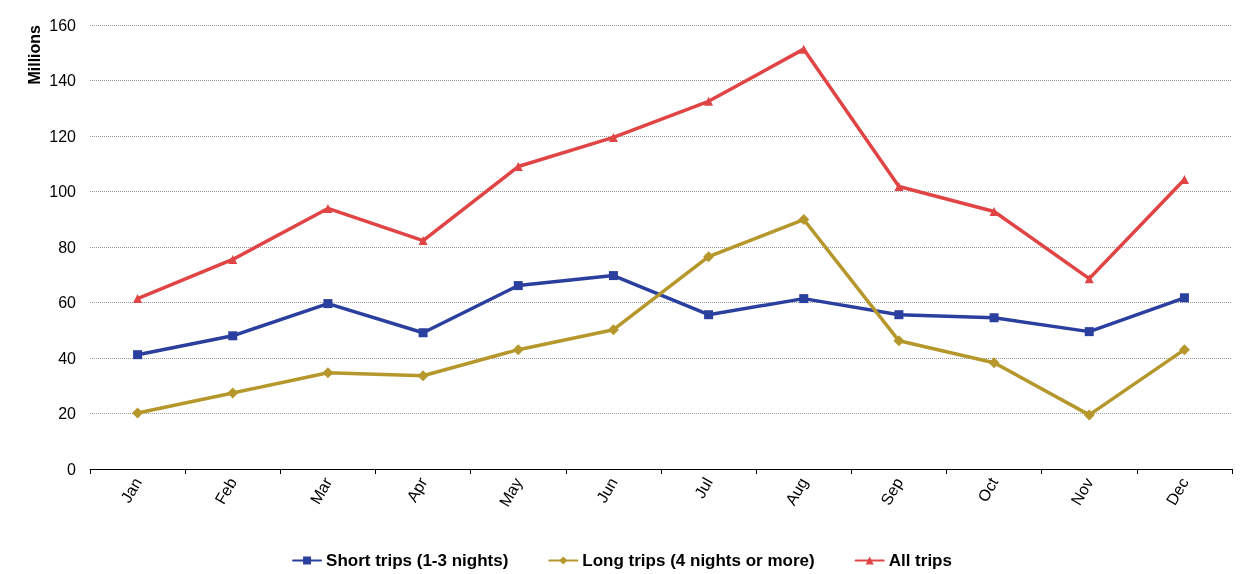  Describe the element at coordinates (67, 302) in the screenshot. I see `y-tick-label: 60` at that location.